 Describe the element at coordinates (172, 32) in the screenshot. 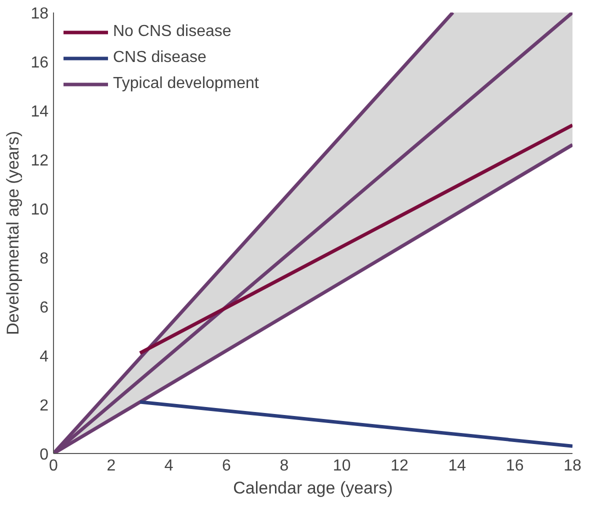

I see `legend-label: No CNS disease` at that location.